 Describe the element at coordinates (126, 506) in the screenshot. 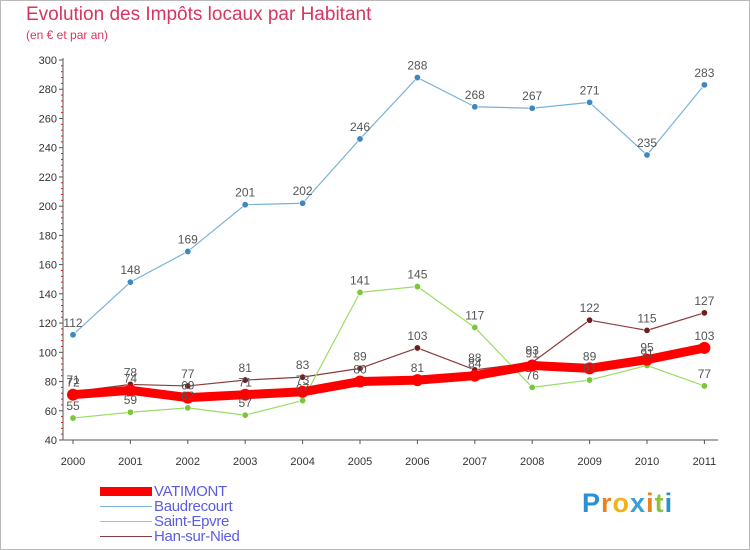

I see `legend-swatch-baudrecourt` at that location.